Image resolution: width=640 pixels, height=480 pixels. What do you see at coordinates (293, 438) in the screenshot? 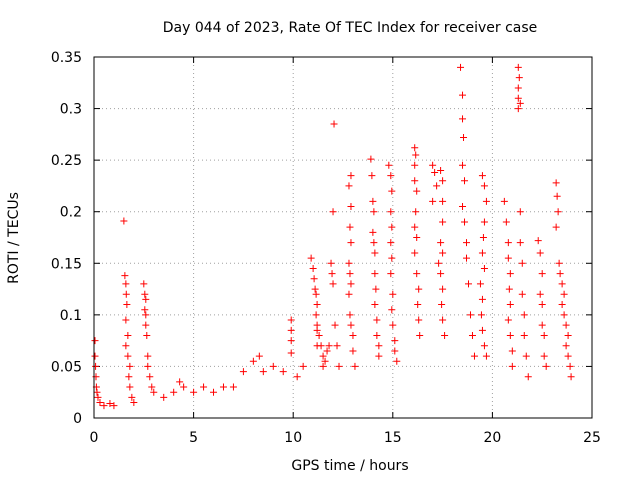
I see `x-tick-label: 10` at bounding box center [293, 438].